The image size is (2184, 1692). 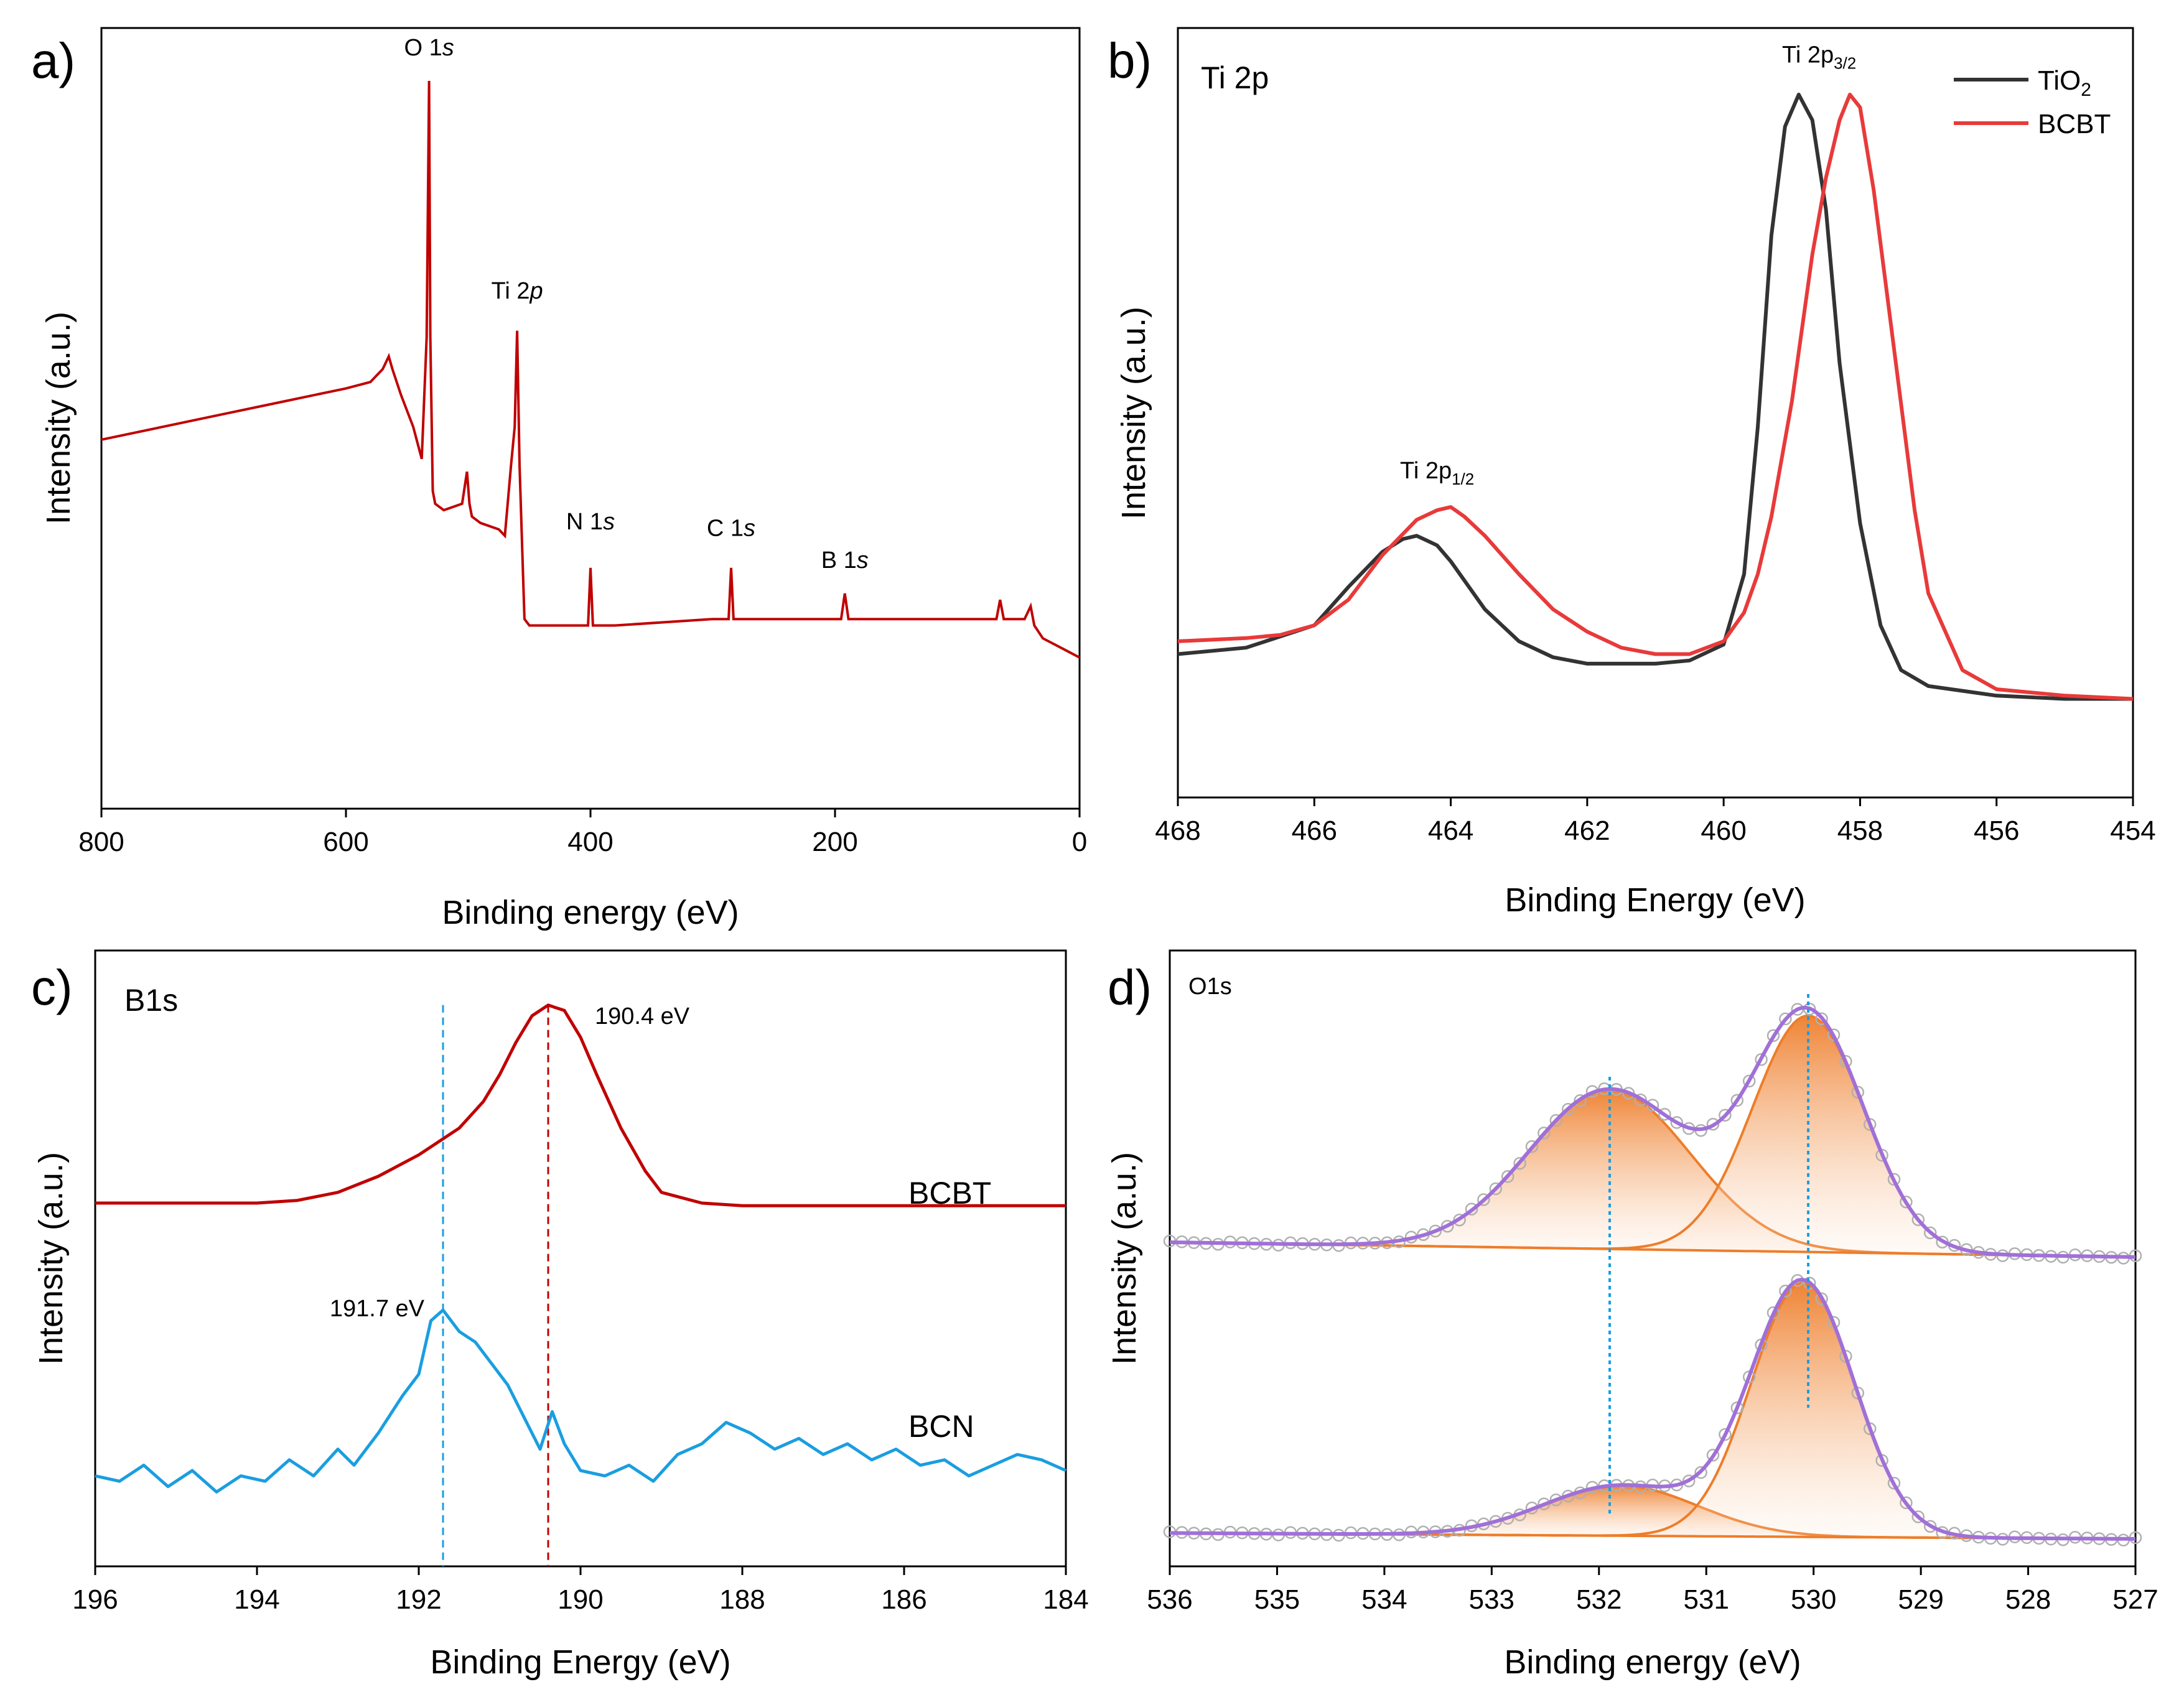 I want to click on x-tick-label: 456, so click(x=1996, y=831).